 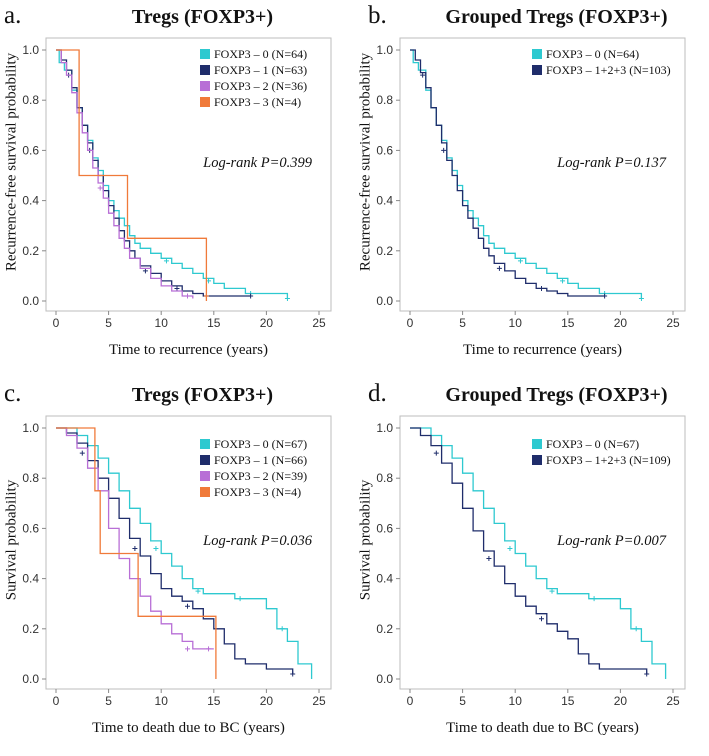 I want to click on y-tick-label: 0.0, so click(x=30, y=679).